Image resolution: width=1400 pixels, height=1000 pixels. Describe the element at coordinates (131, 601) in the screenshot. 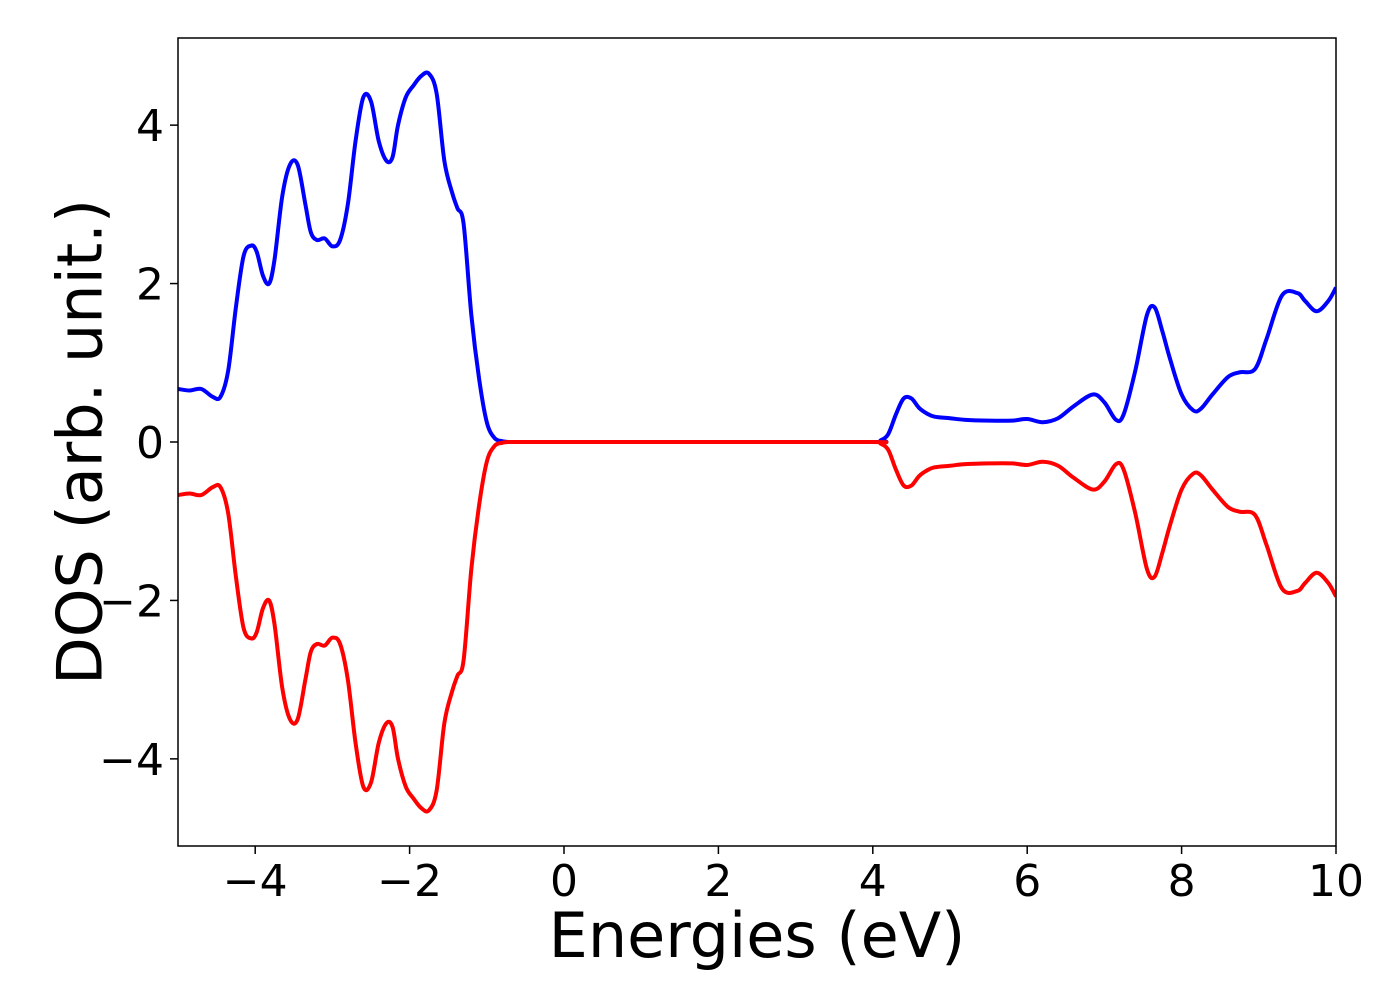

I see `y-tick-label: −2` at that location.